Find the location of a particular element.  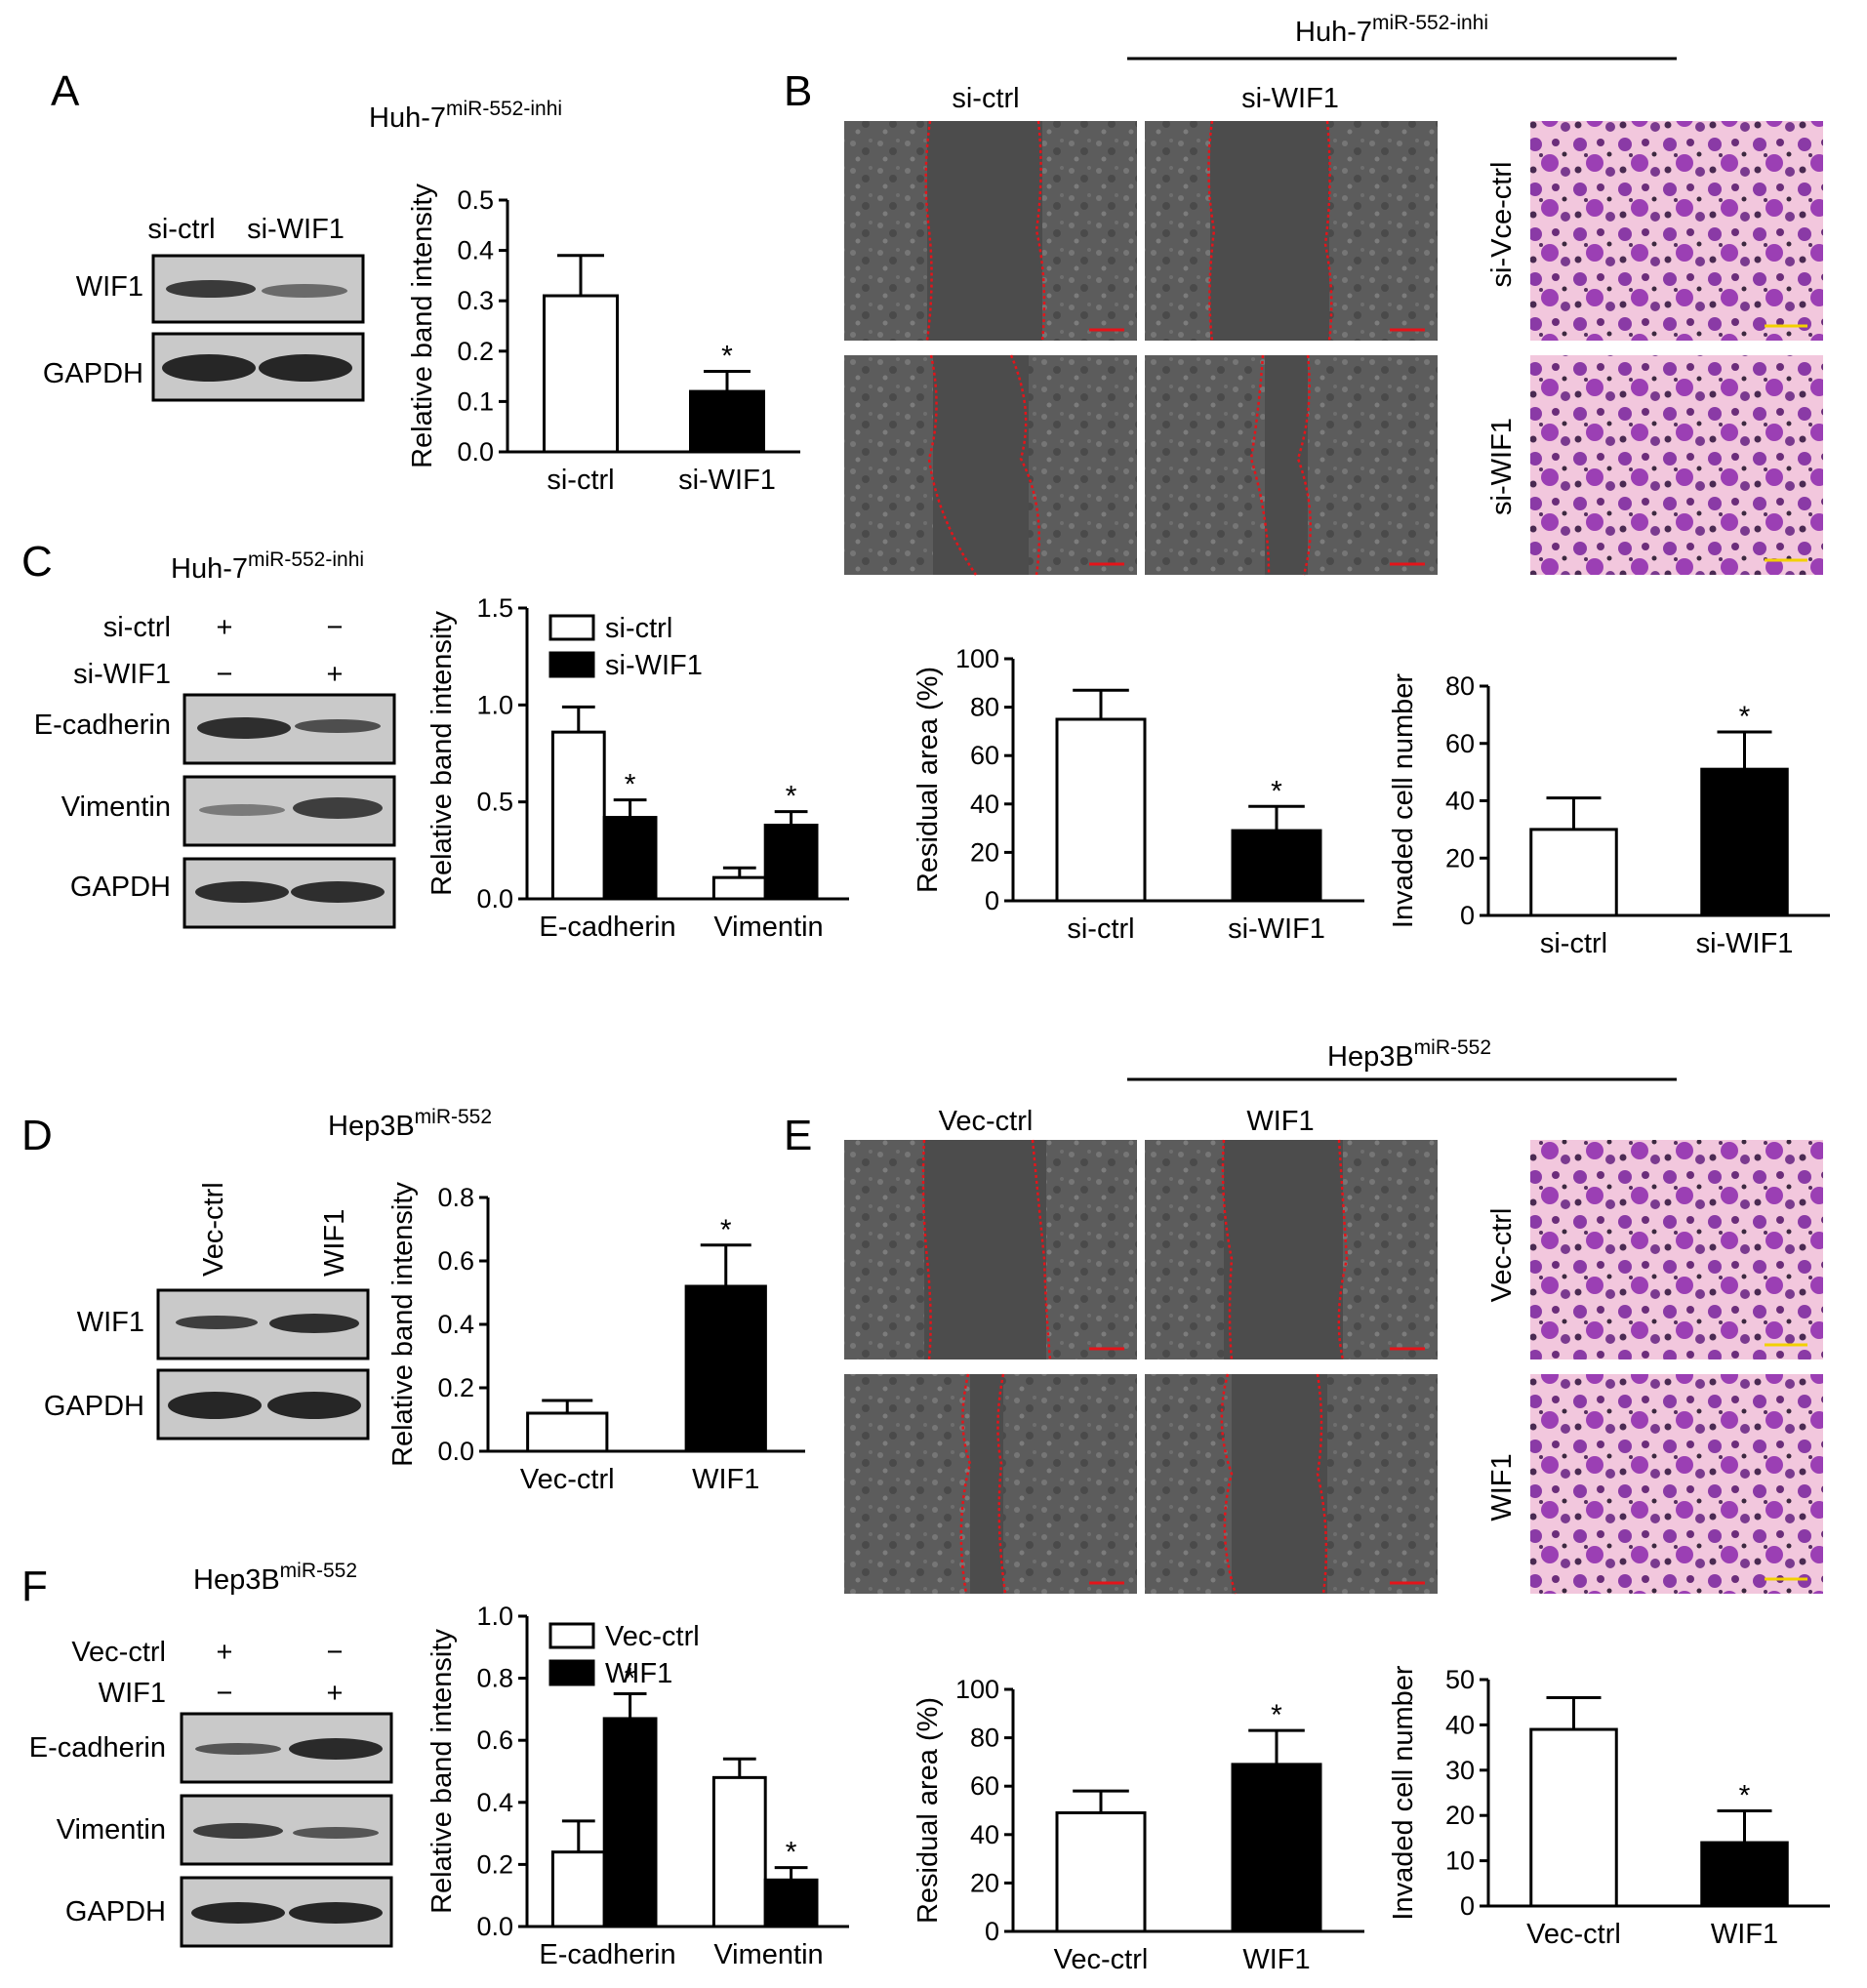

y-tick-label: 100 is located at coordinates (977, 1690).